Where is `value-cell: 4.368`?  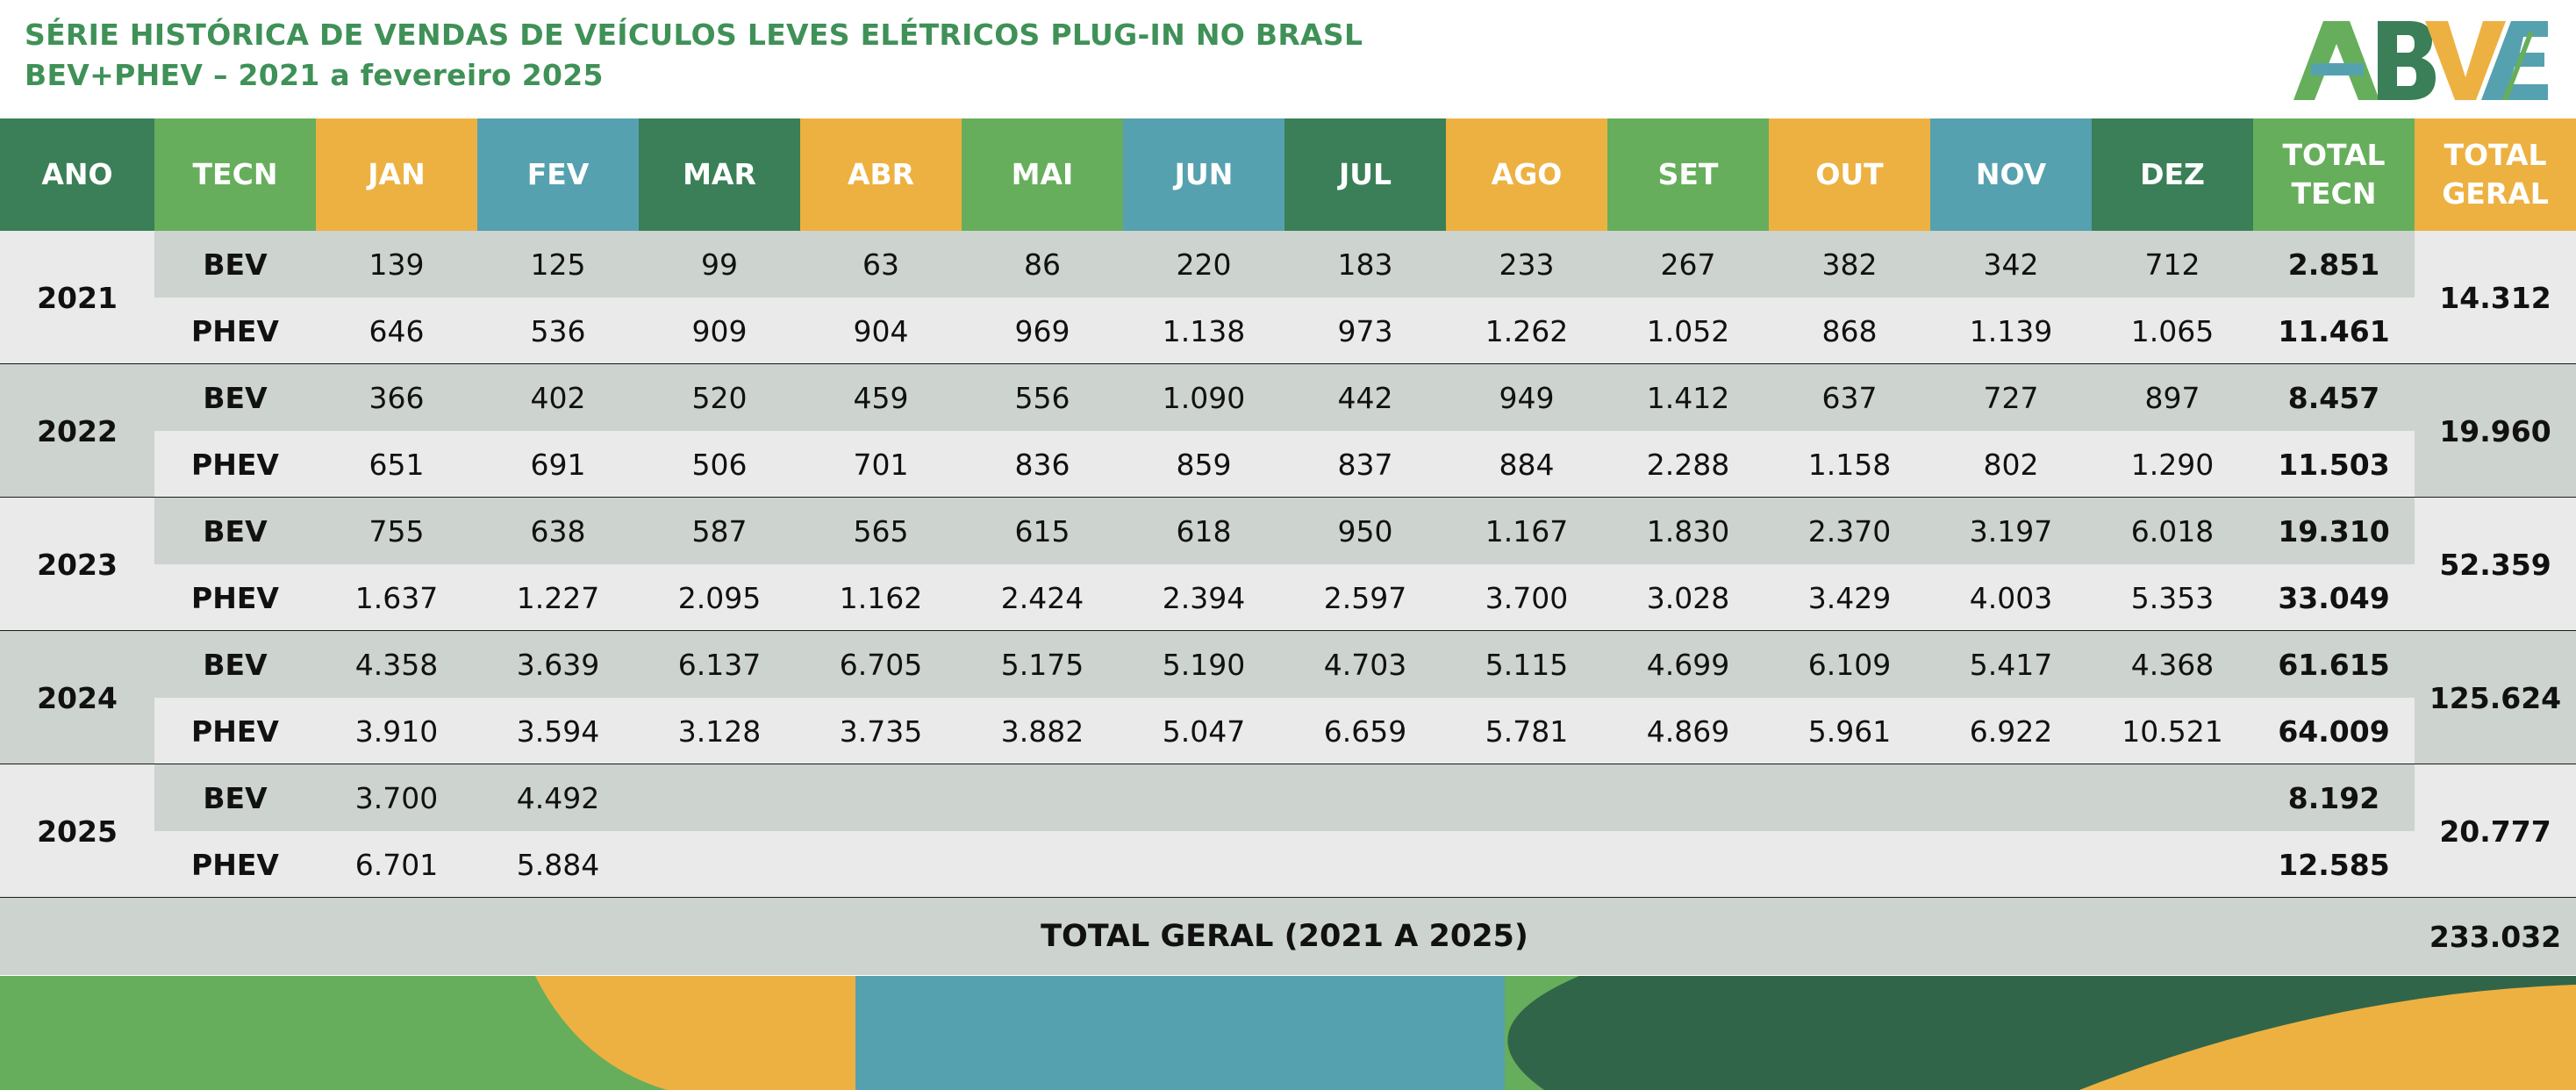
value-cell: 4.368 is located at coordinates (2172, 664).